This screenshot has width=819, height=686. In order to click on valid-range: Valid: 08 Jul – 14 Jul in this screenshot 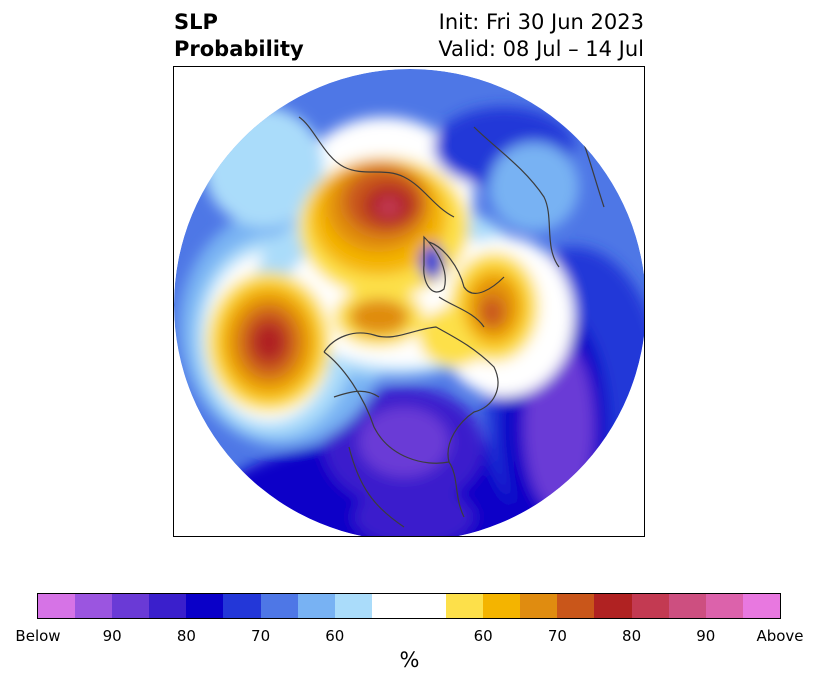, I will do `click(541, 49)`.